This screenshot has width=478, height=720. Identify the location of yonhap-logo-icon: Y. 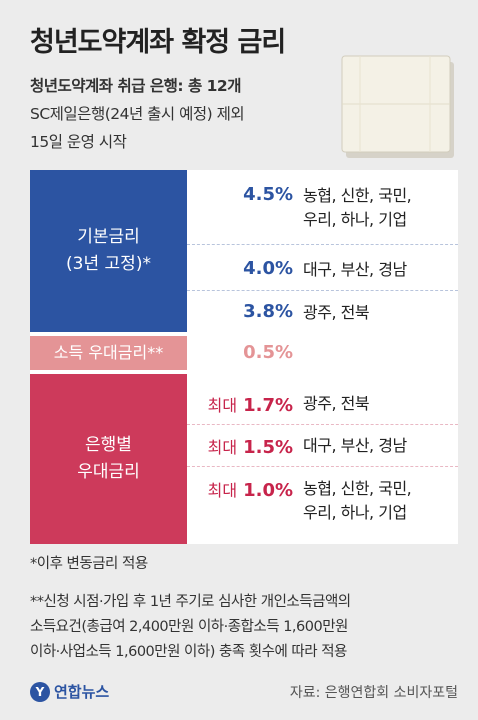
(40, 691).